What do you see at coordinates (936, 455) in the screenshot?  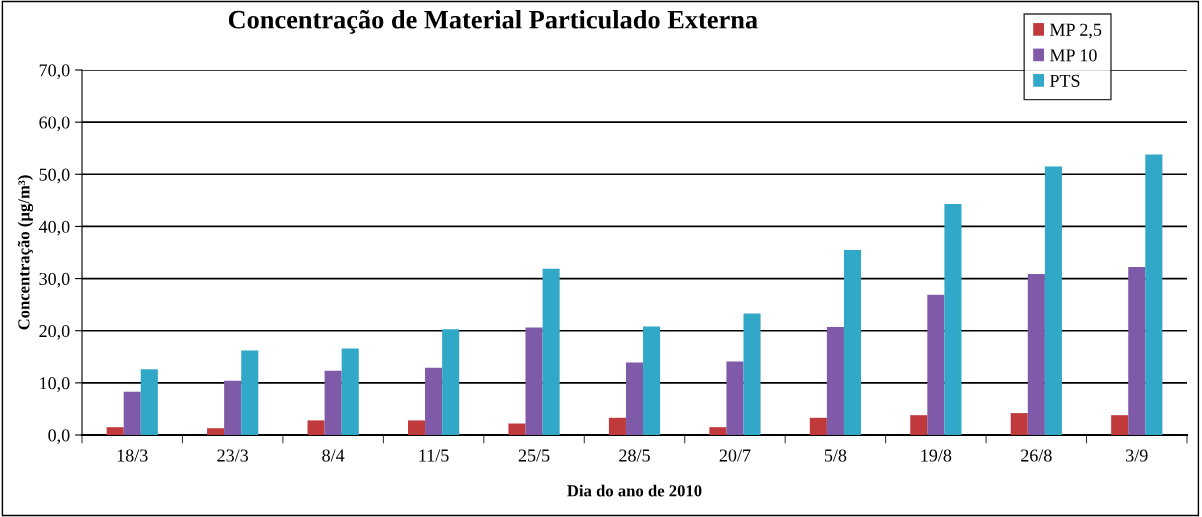 I see `x-tick-label: 19/8` at bounding box center [936, 455].